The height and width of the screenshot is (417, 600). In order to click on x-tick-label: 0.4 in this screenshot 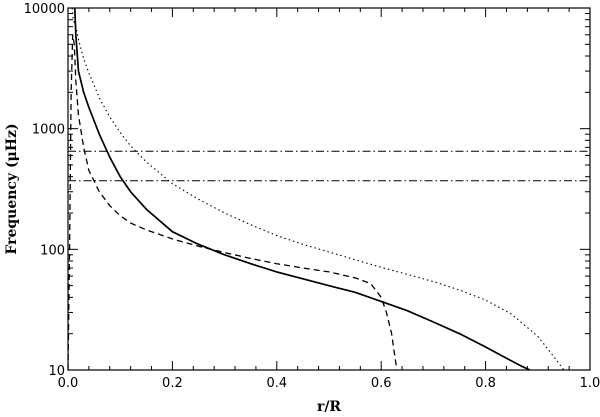, I will do `click(276, 383)`.